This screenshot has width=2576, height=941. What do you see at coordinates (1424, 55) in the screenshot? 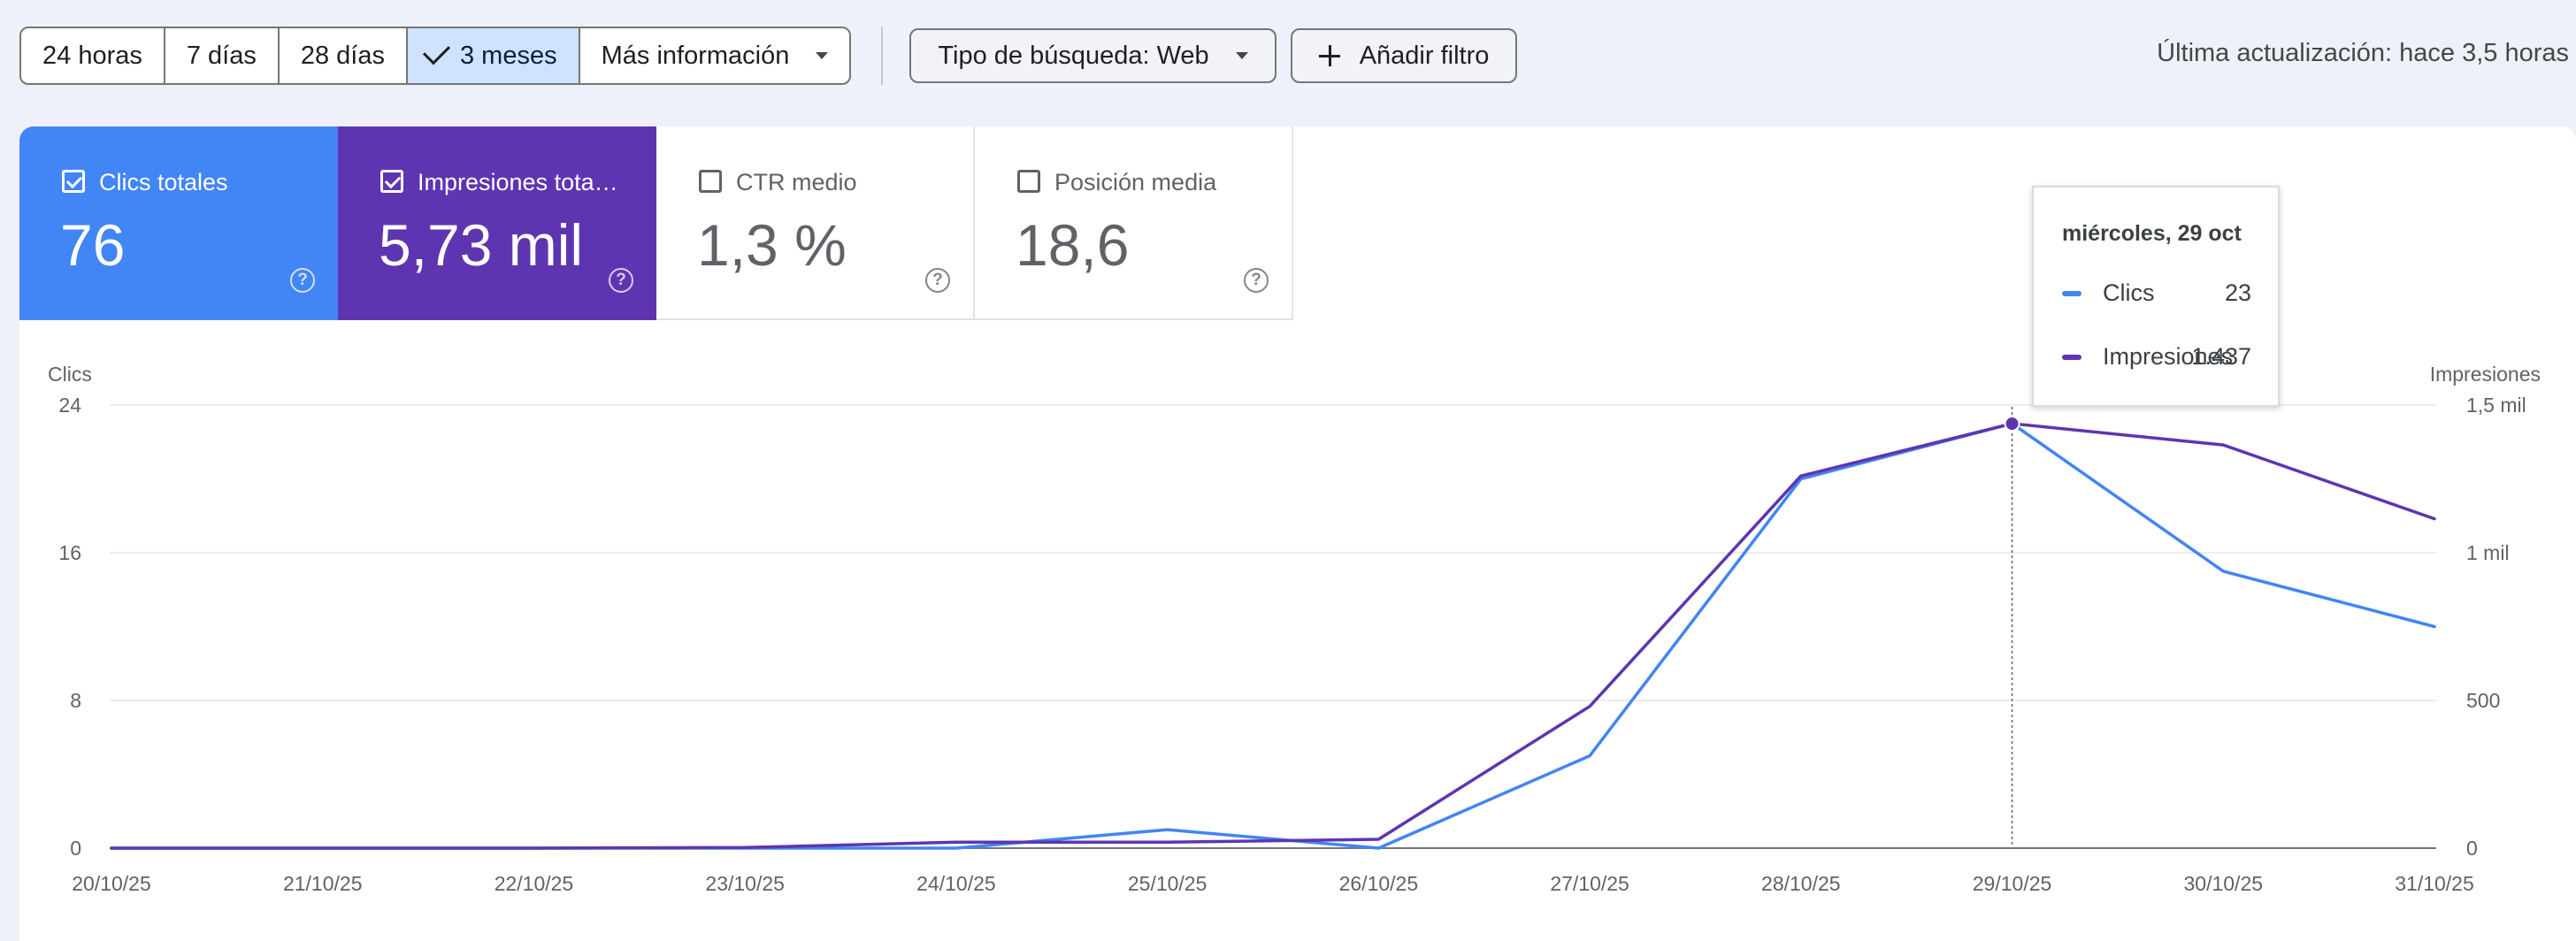
I see `add-filter-label: Añadir filtro` at bounding box center [1424, 55].